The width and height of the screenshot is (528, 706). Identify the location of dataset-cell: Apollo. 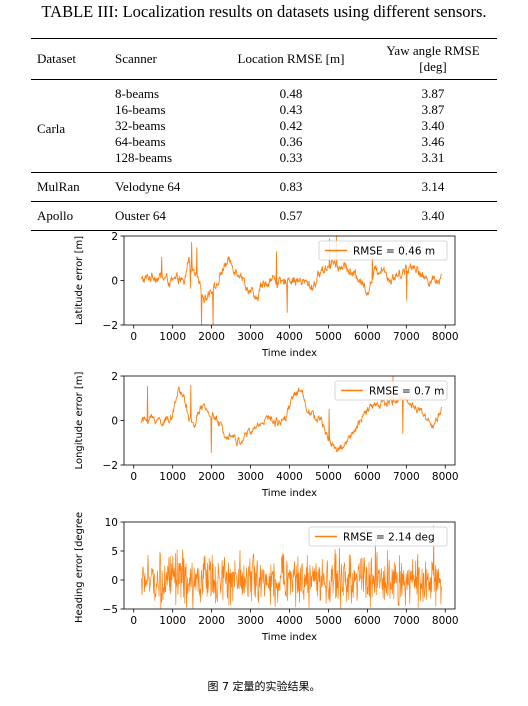
(55, 215).